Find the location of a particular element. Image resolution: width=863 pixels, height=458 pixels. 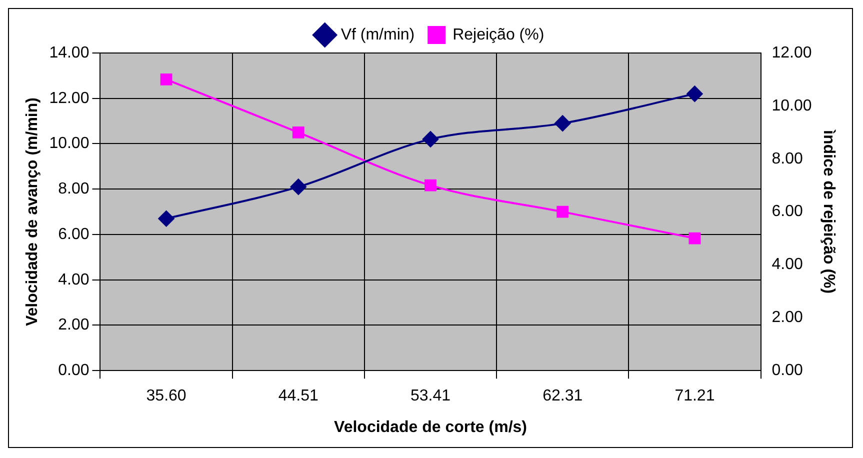

y2-tick-label: 10.00 is located at coordinates (792, 105).